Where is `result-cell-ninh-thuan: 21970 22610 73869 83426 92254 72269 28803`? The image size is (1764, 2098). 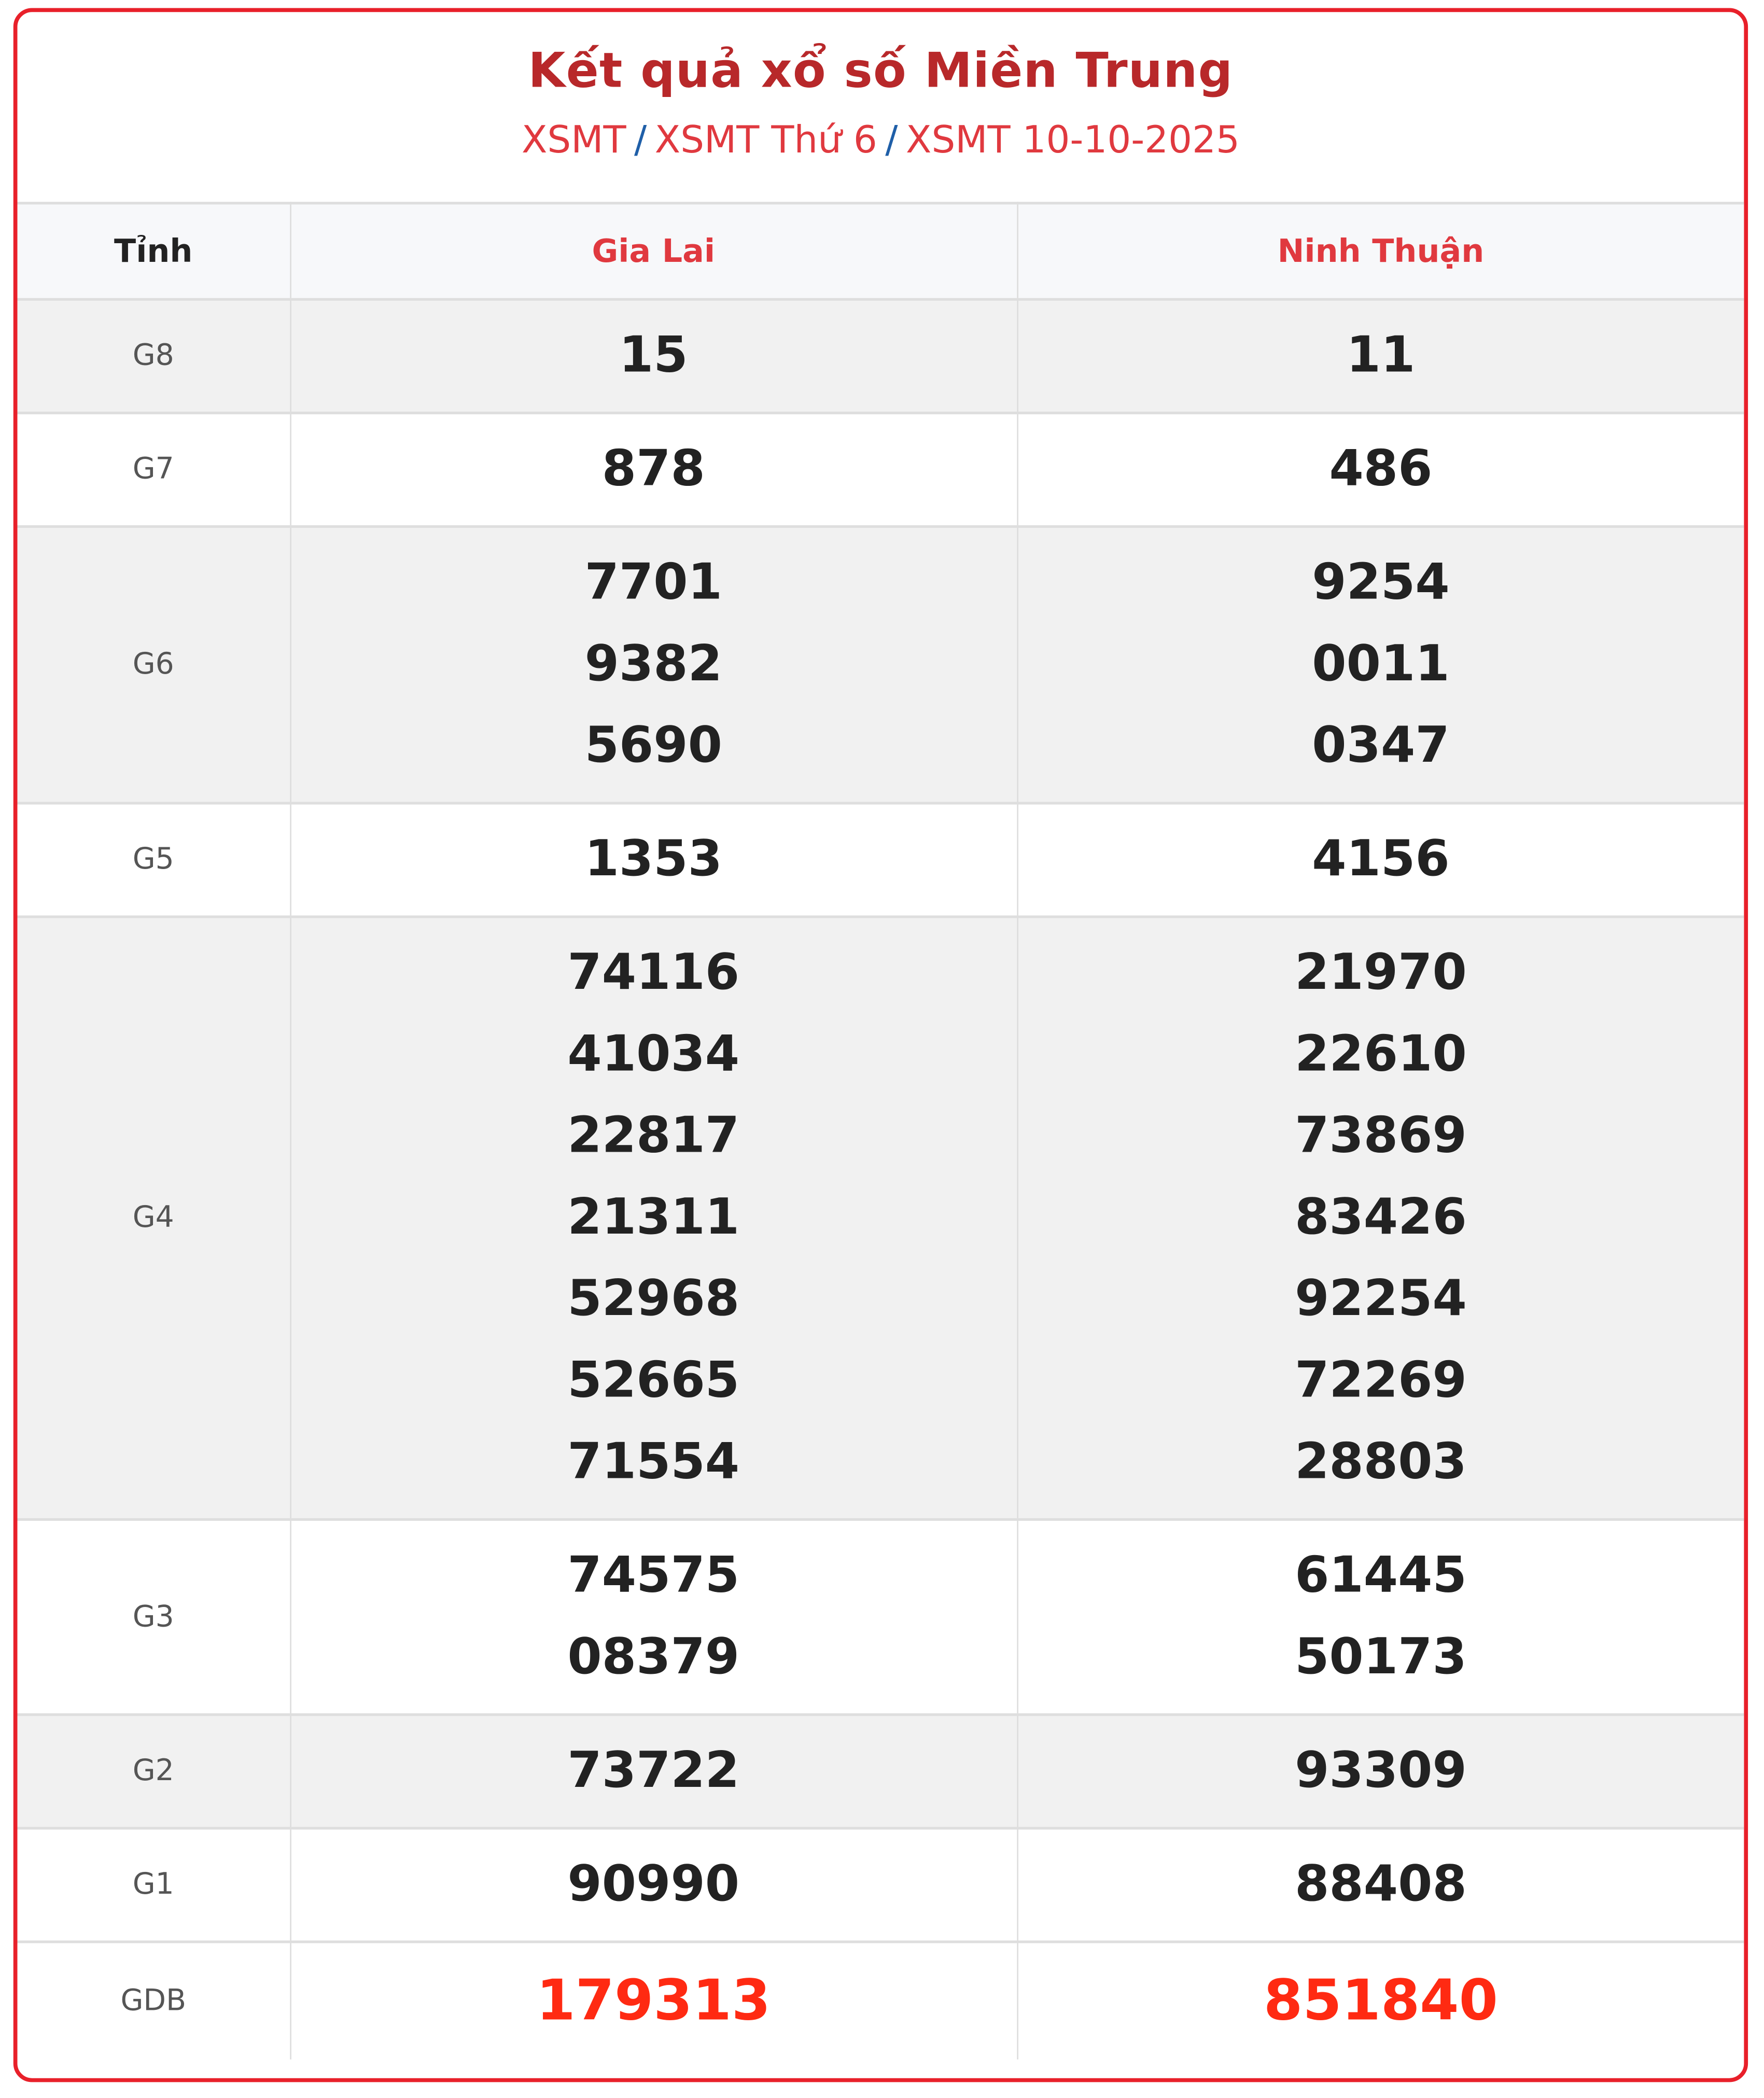 result-cell-ninh-thuan: 21970 22610 73869 83426 92254 72269 28803 is located at coordinates (1380, 1218).